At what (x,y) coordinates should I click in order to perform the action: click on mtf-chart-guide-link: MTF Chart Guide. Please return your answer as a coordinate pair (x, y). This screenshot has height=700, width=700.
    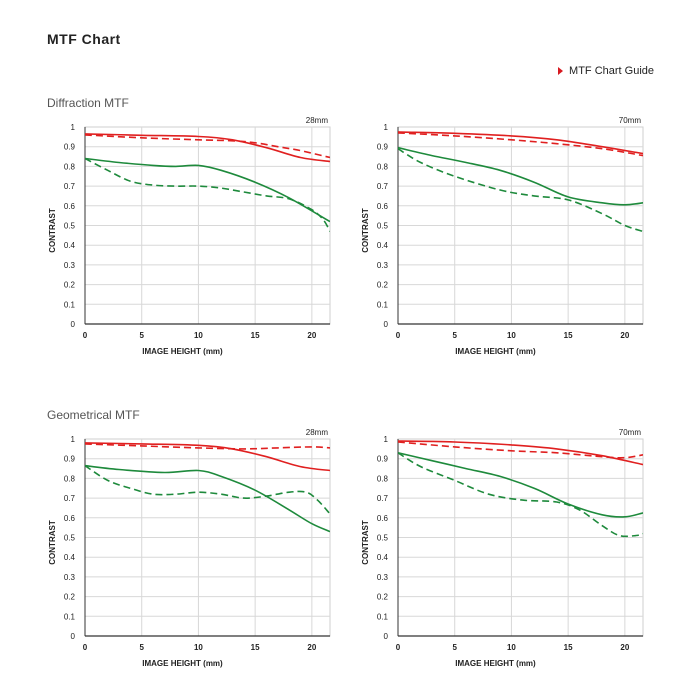
    Looking at the image, I should click on (606, 71).